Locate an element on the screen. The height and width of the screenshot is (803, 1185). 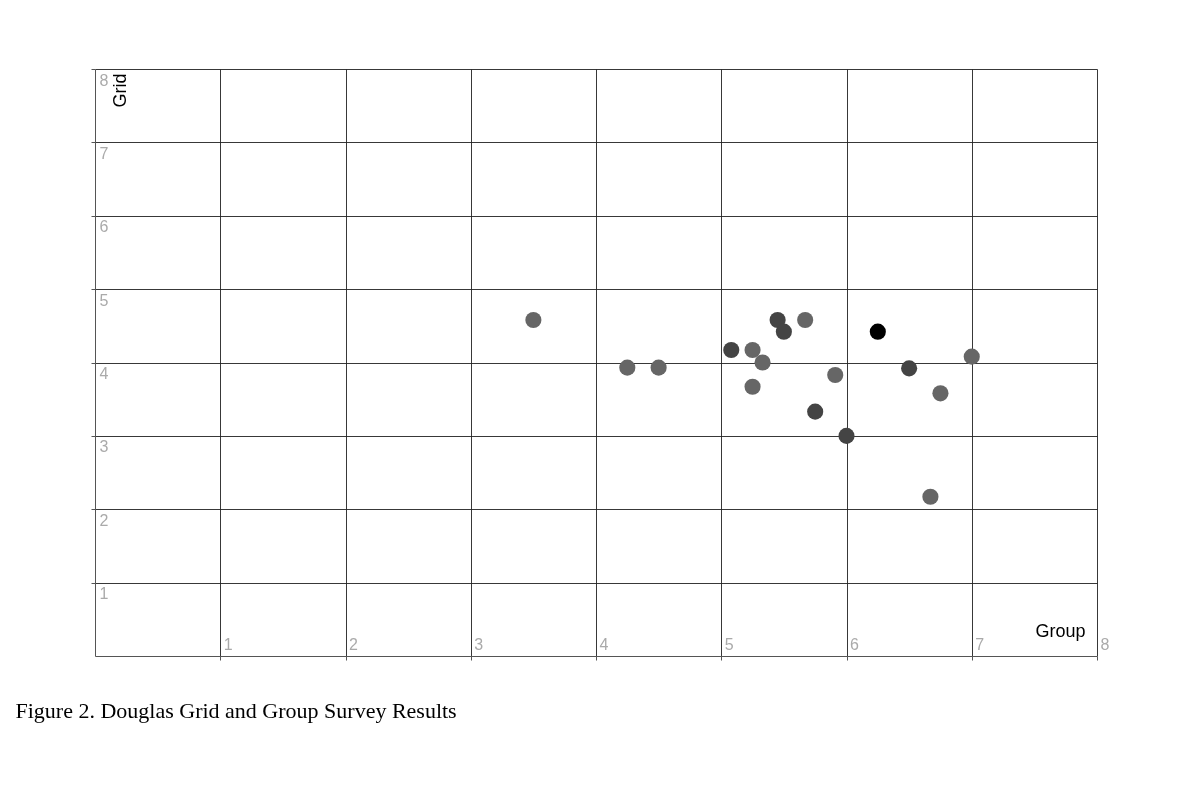
text: Figure 2. Douglas Grid and Group Survey Results is located at coordinates (236, 710).